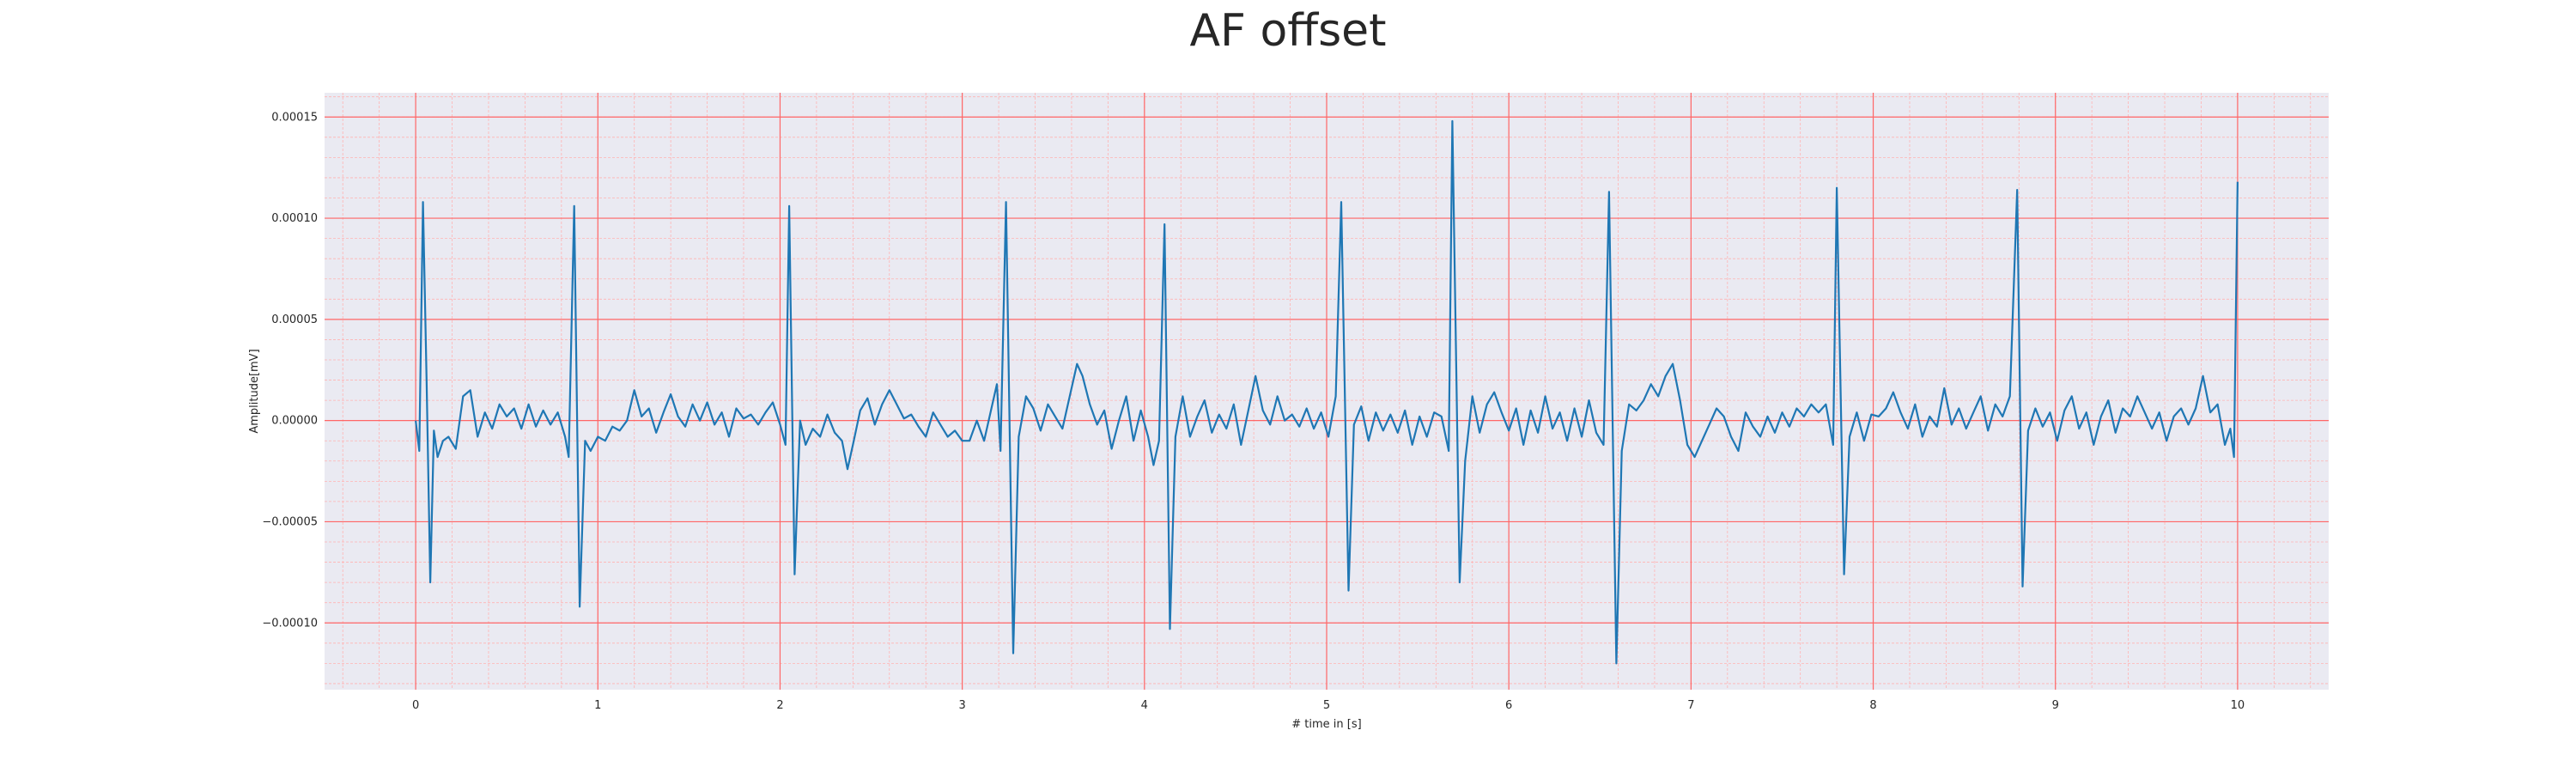 This screenshot has height=773, width=2576. What do you see at coordinates (254, 391) in the screenshot?
I see `y-axis-label: Amplitude[mV]` at bounding box center [254, 391].